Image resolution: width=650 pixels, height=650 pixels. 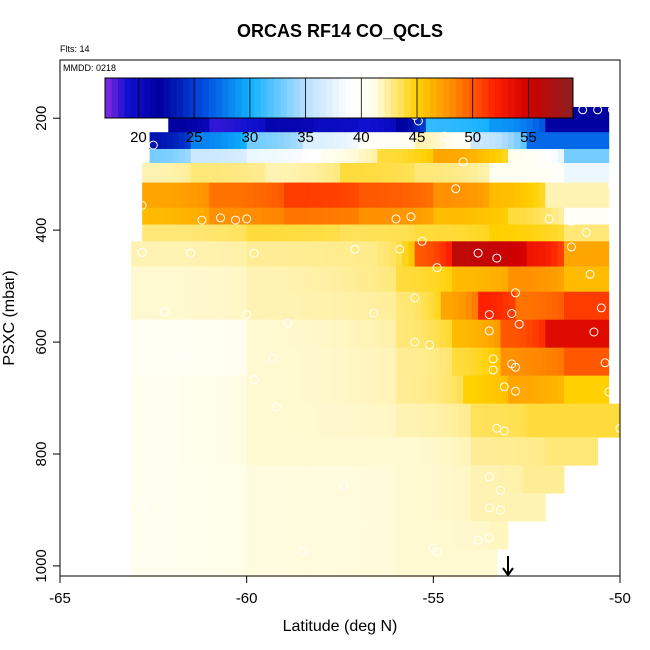 What do you see at coordinates (41, 565) in the screenshot?
I see `y-tick-label: 1000` at bounding box center [41, 565].